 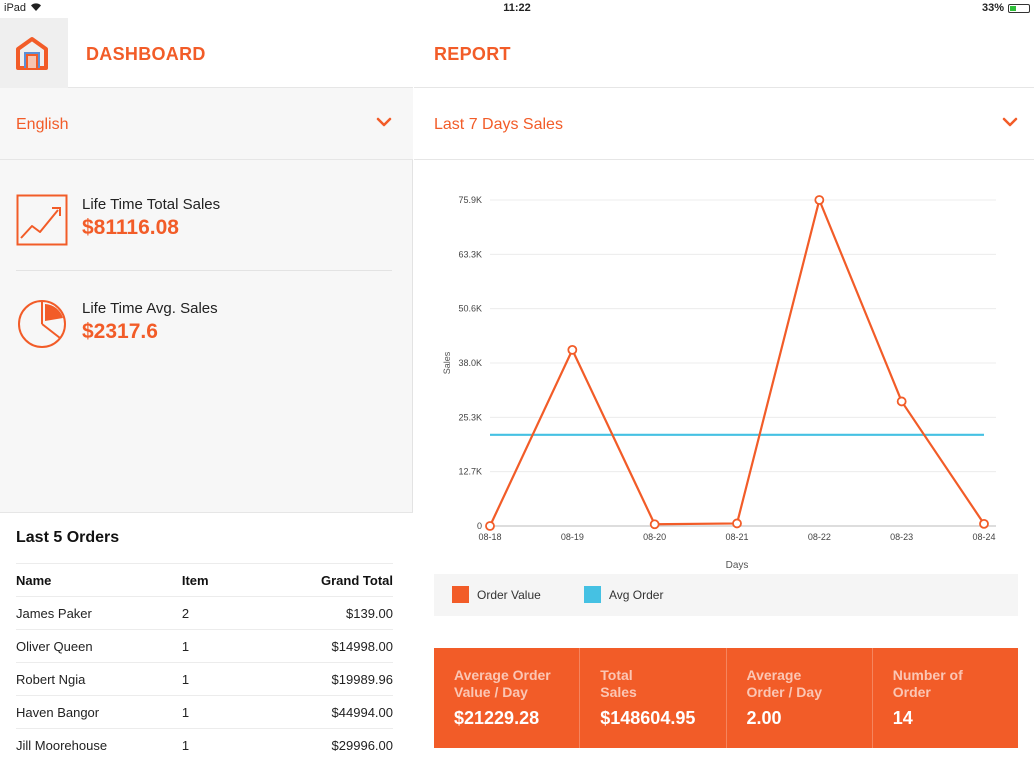 I want to click on order-total: $44994.00, so click(x=327, y=712).